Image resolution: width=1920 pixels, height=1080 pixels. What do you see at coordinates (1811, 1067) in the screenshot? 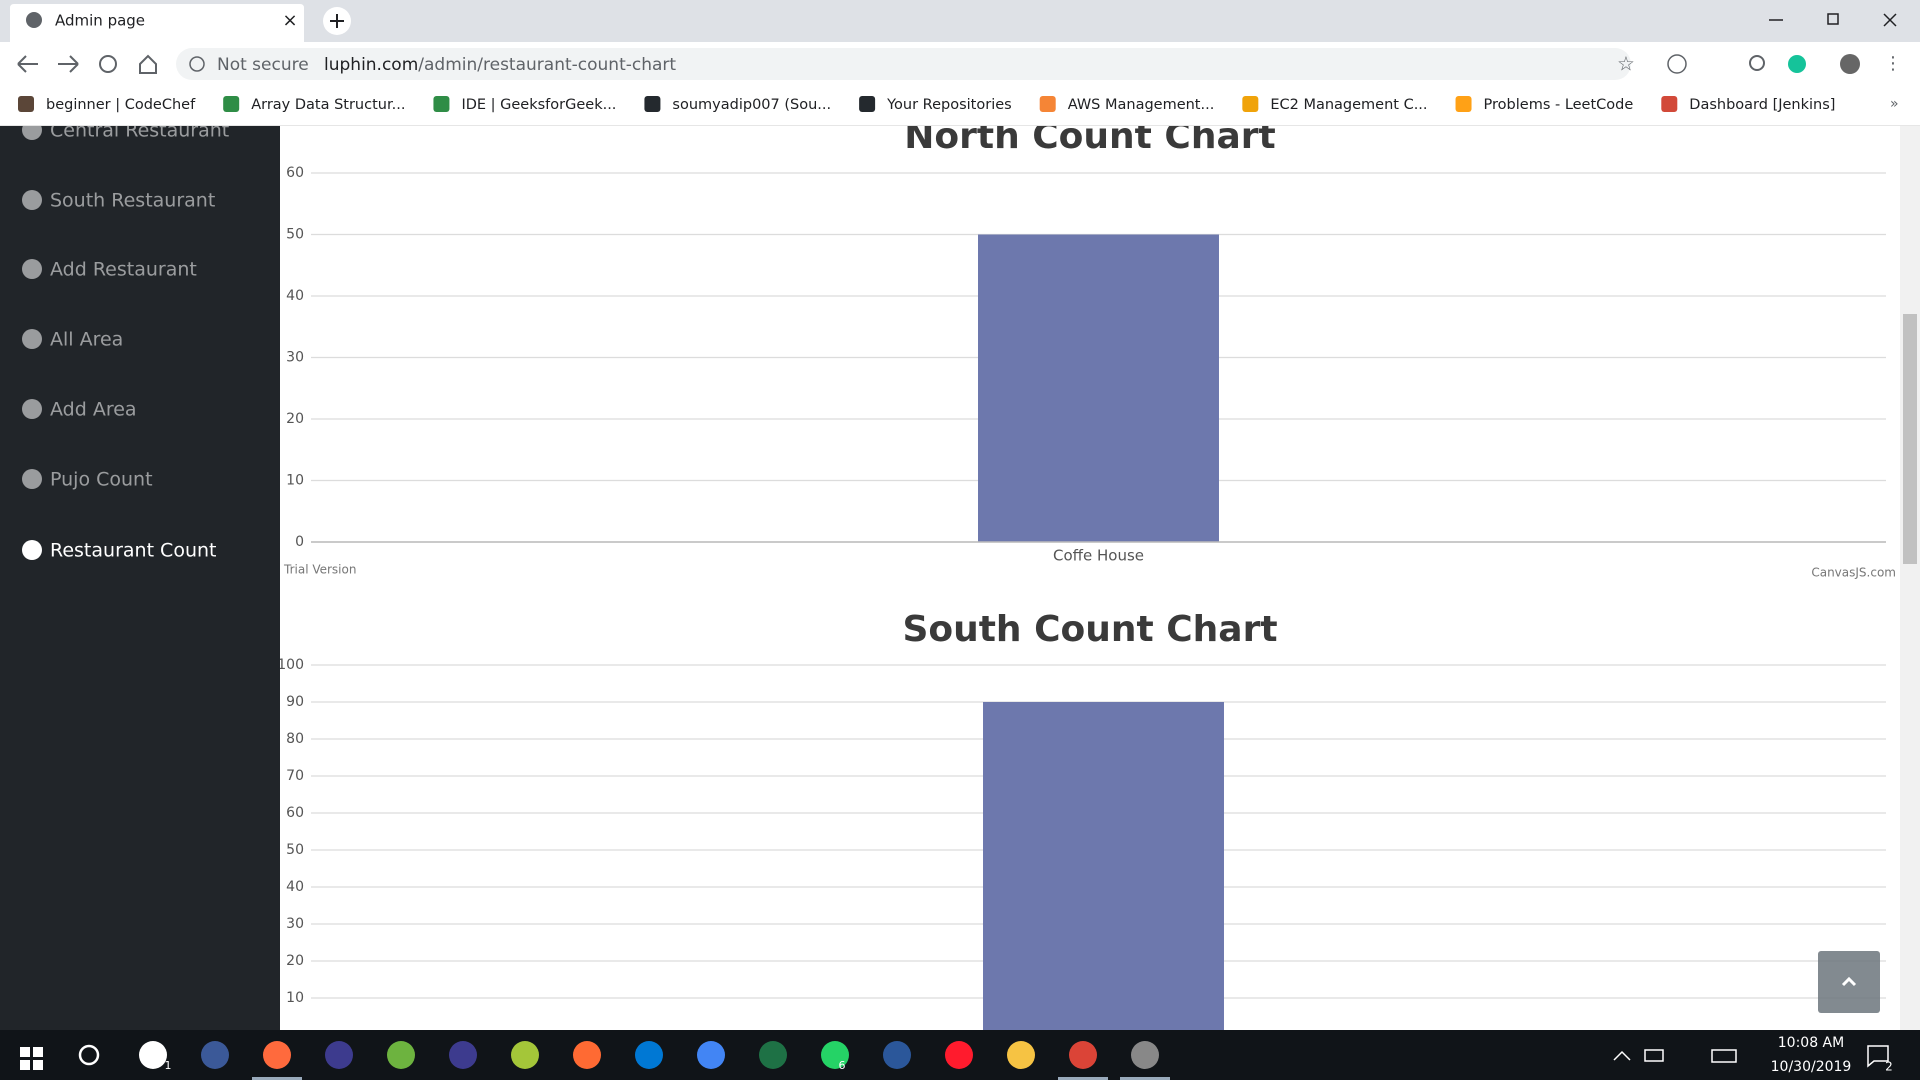
I see `clock-date: 10/30/2019` at bounding box center [1811, 1067].